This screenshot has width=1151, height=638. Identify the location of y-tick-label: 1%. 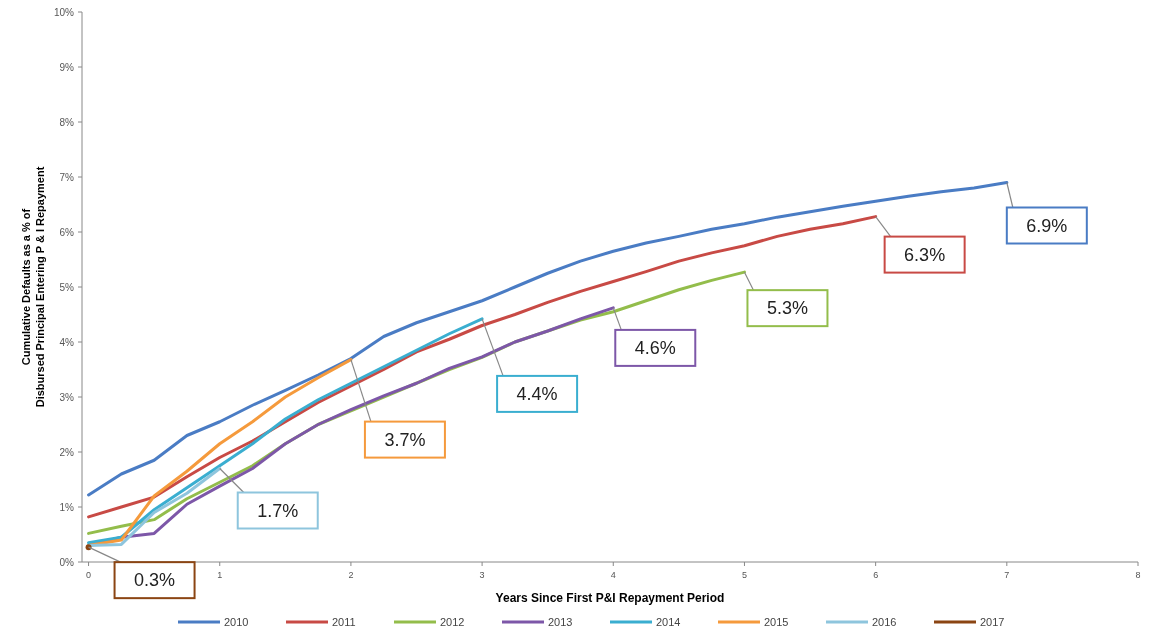
(67, 507).